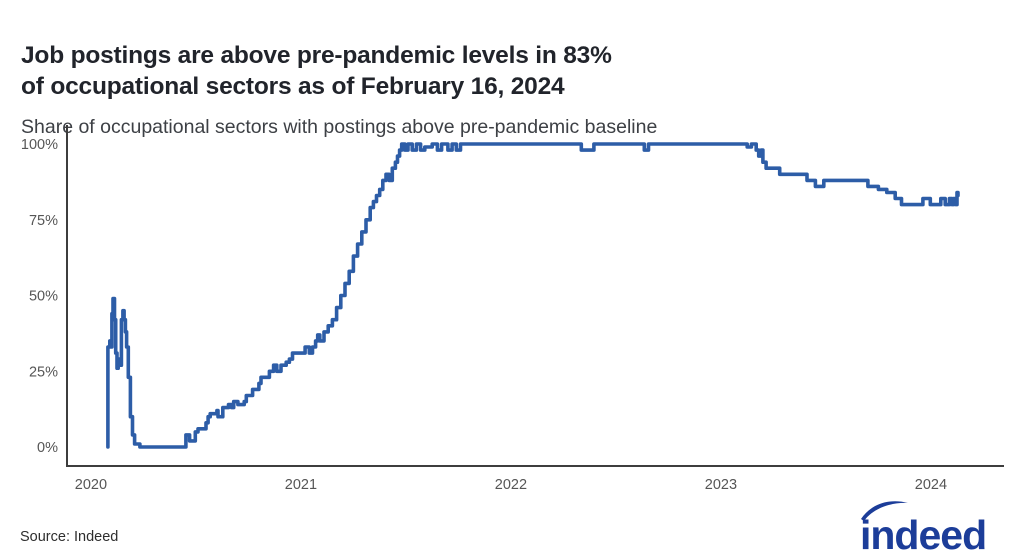  I want to click on x-axis-tick-label: 2024, so click(931, 485).